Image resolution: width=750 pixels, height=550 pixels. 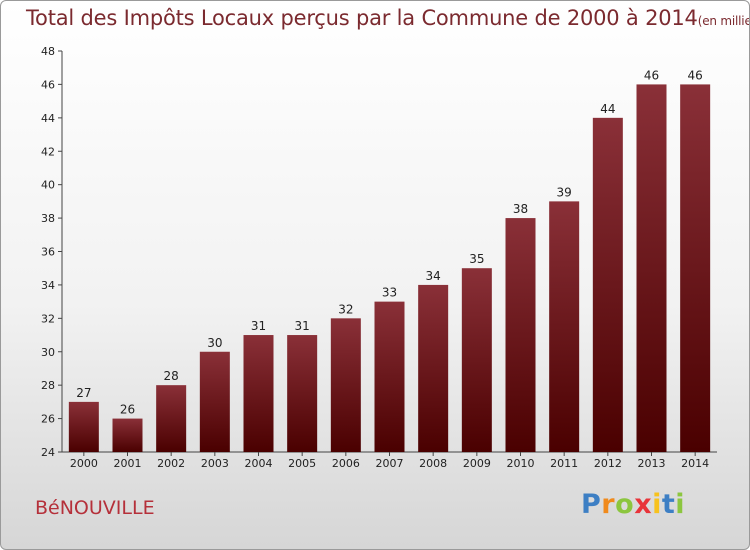 What do you see at coordinates (127, 410) in the screenshot?
I see `data-label: 26` at bounding box center [127, 410].